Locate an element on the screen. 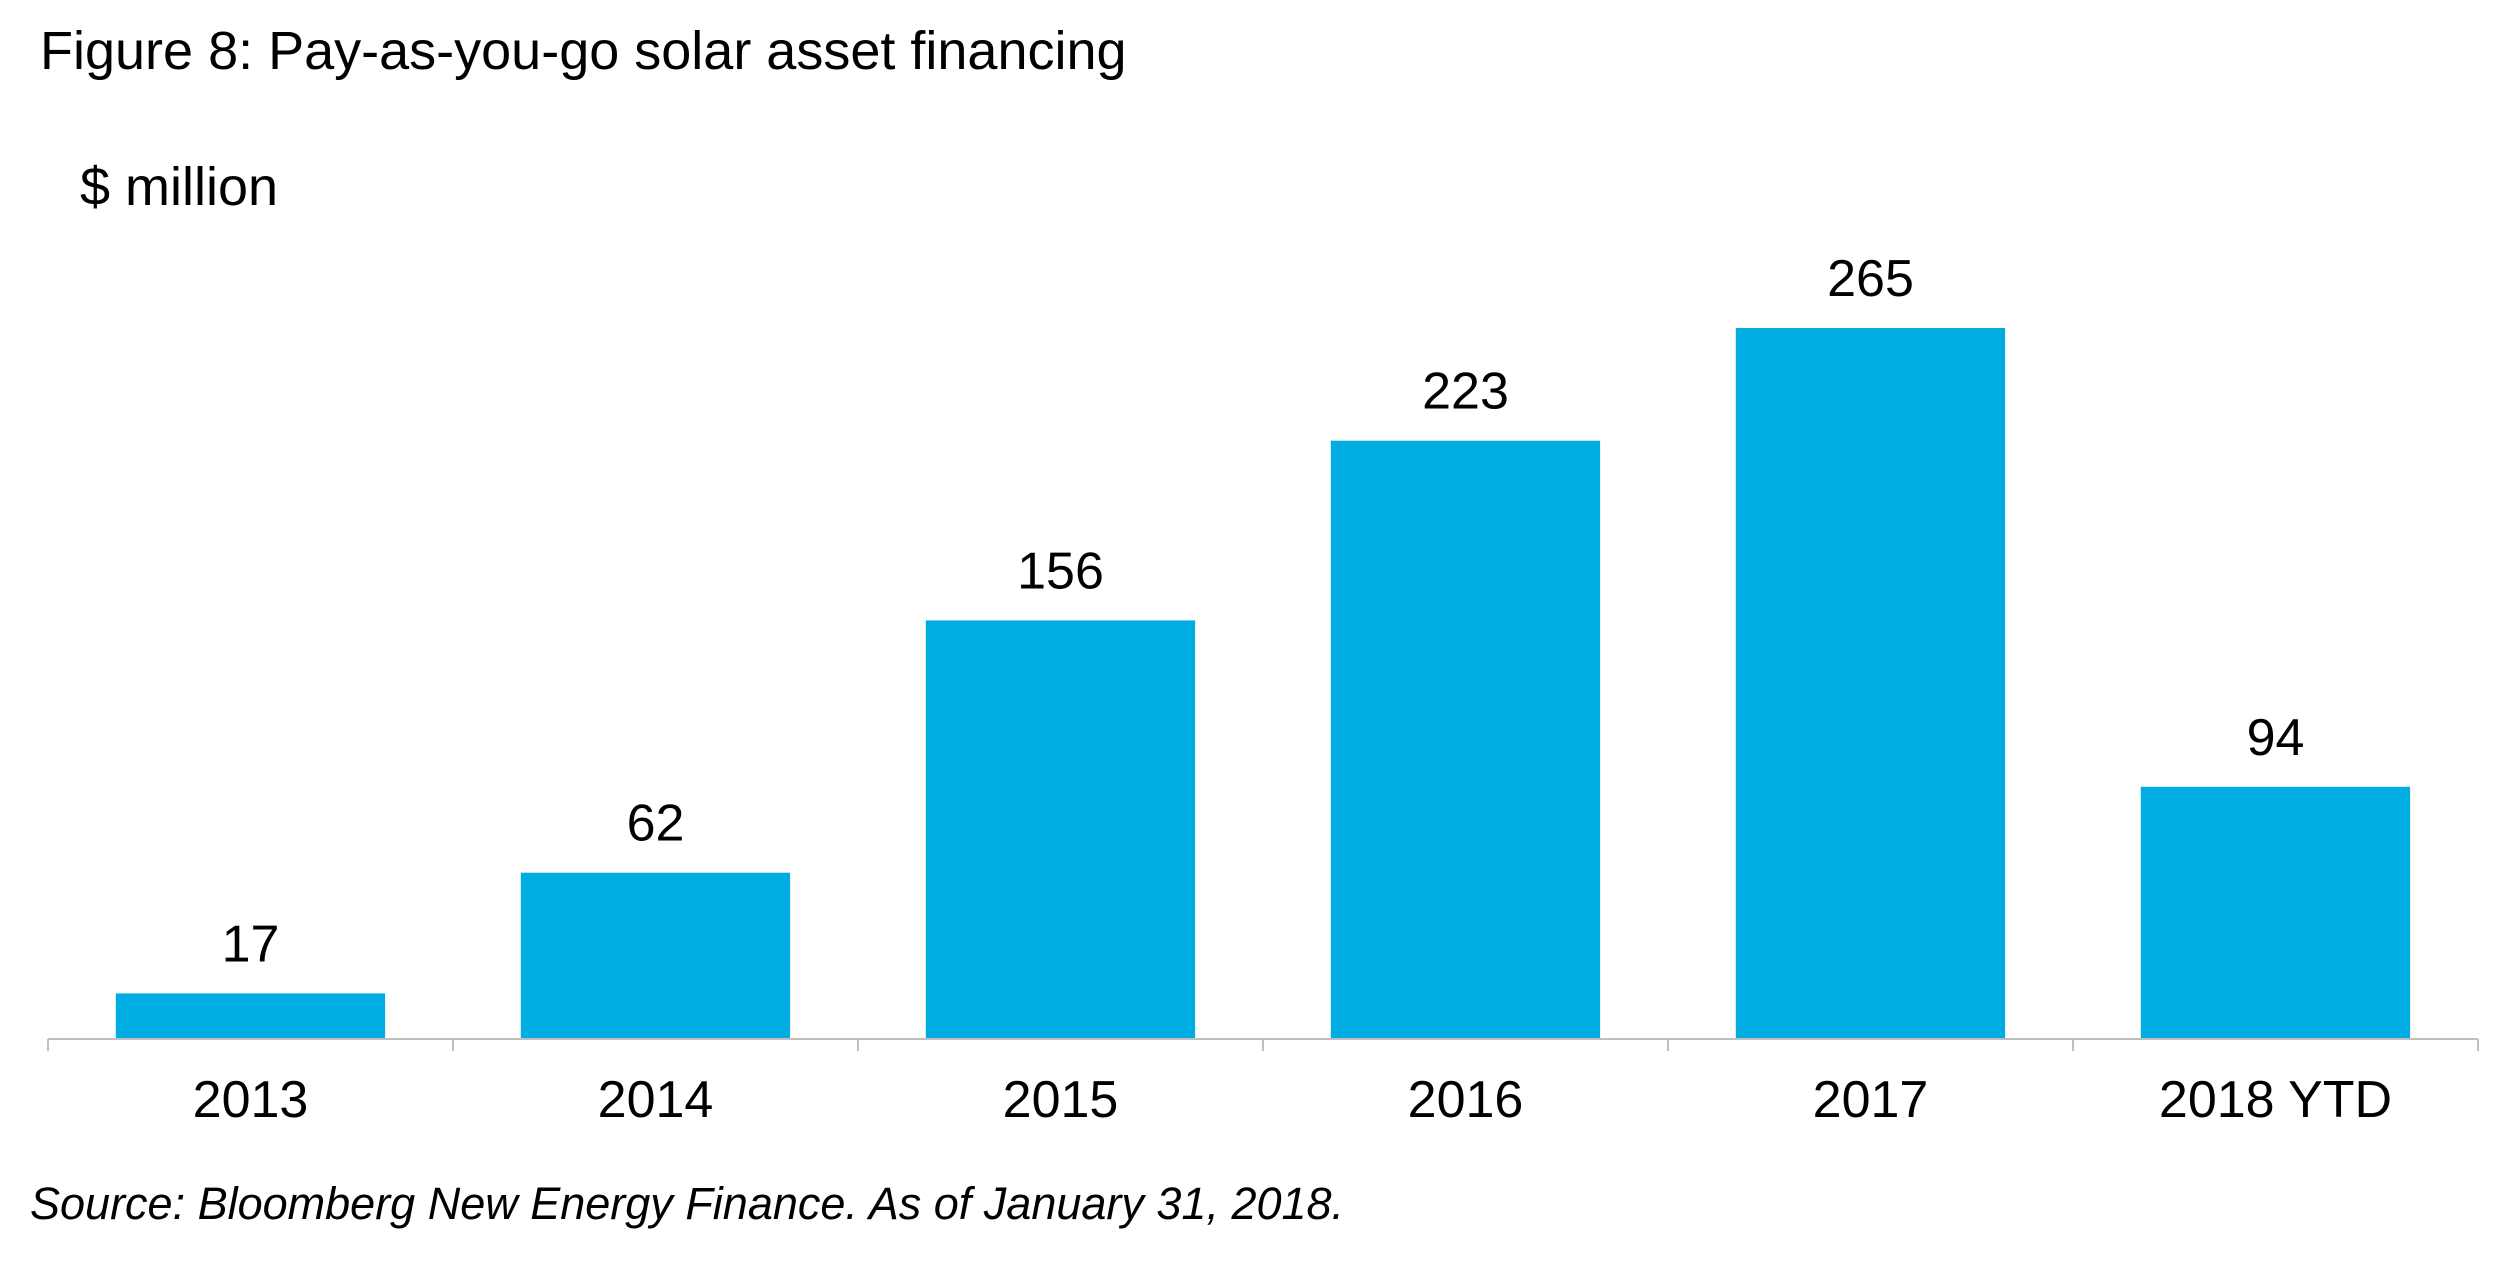 The width and height of the screenshot is (2510, 1261). bar-2015 is located at coordinates (1060, 829).